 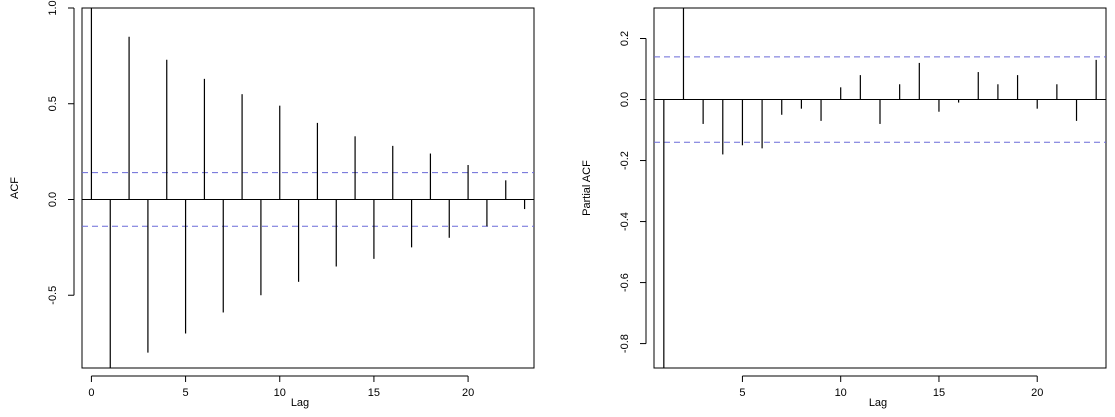 I want to click on acf-y-tick-label: 0.0, so click(x=53, y=199).